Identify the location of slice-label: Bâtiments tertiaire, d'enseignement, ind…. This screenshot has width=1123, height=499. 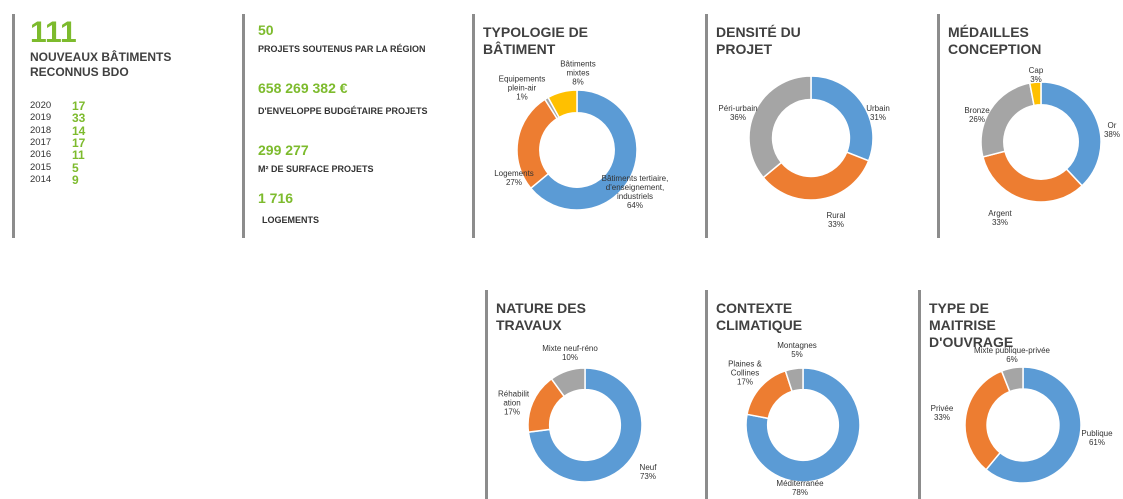
(635, 192).